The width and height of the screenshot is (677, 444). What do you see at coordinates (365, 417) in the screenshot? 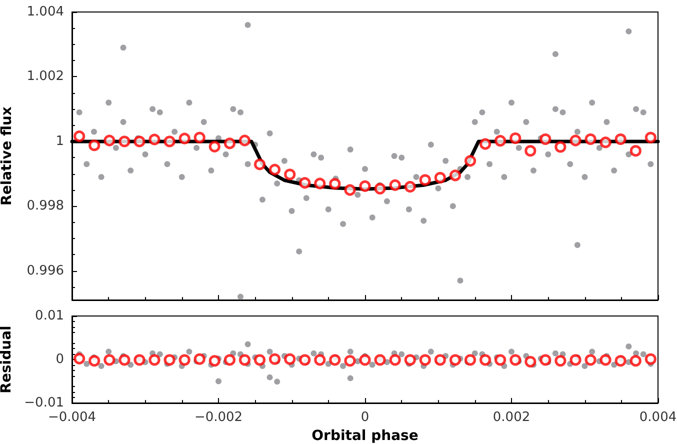
I see `x-tick-label: 0` at bounding box center [365, 417].